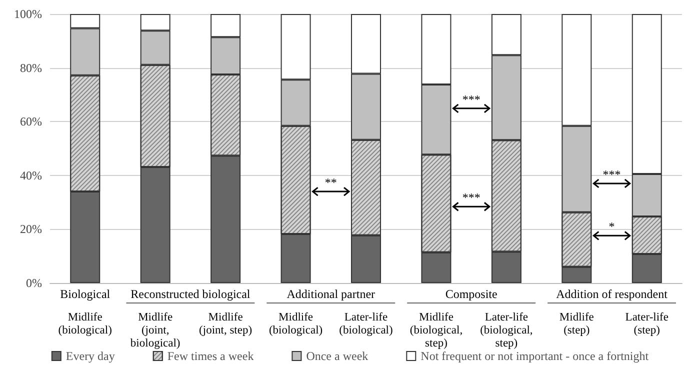 The height and width of the screenshot is (375, 700). I want to click on x-tick-label: Midlife (joint, step), so click(225, 324).